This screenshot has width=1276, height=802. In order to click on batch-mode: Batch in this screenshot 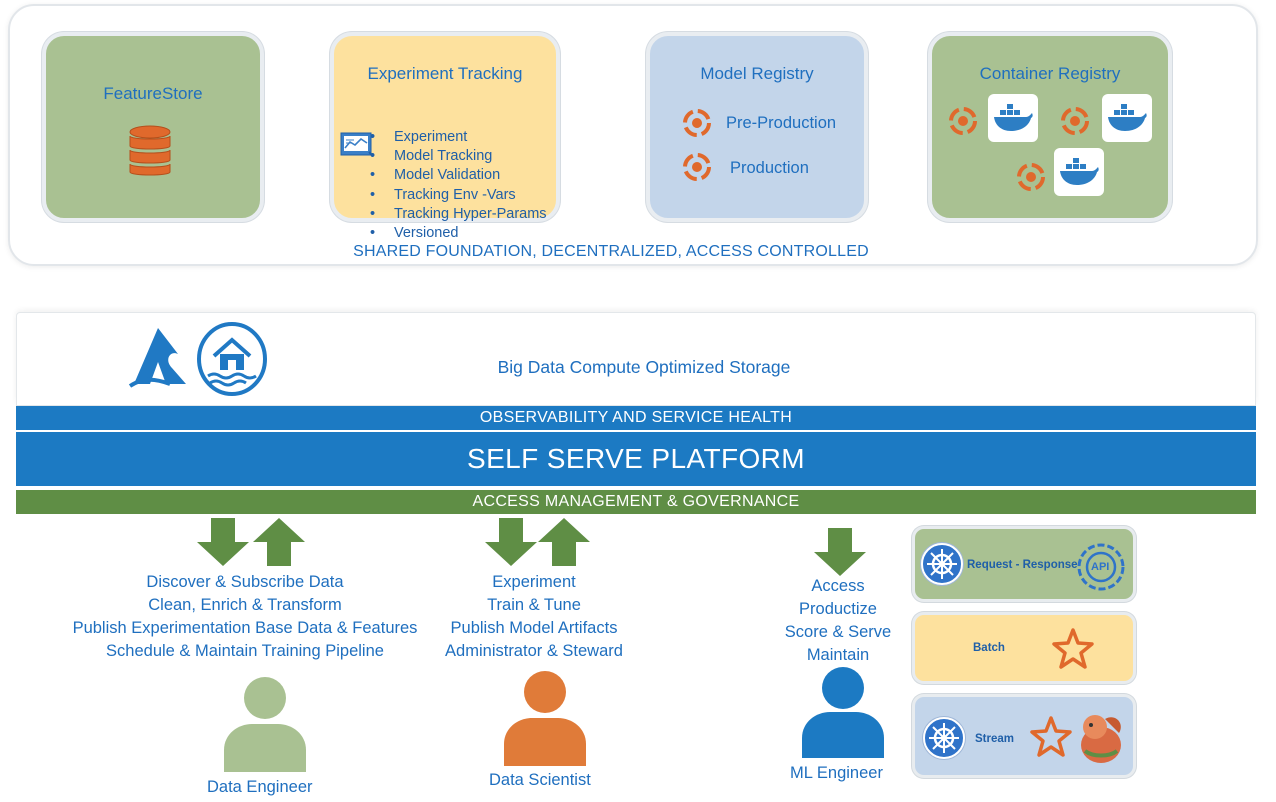, I will do `click(1024, 648)`.